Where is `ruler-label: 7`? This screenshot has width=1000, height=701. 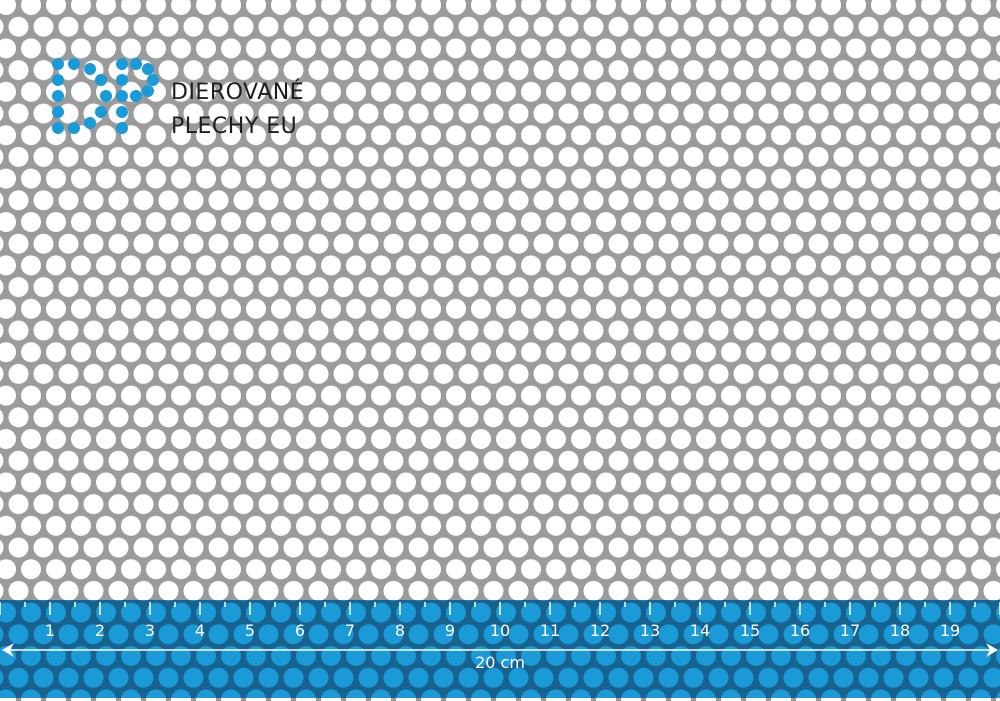
ruler-label: 7 is located at coordinates (350, 630).